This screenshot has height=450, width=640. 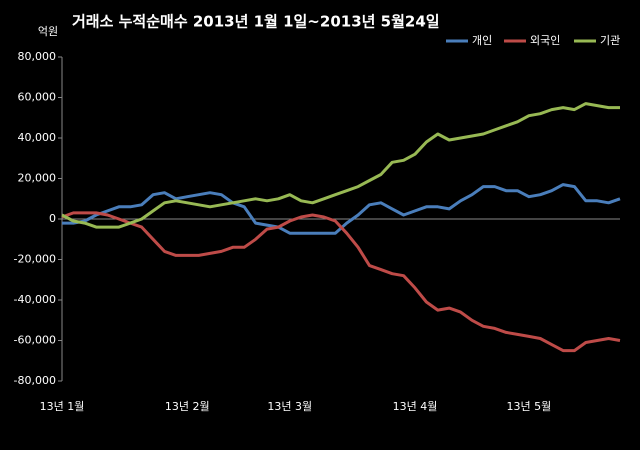 I want to click on x-tick-label: 13년 1월, so click(x=62, y=406).